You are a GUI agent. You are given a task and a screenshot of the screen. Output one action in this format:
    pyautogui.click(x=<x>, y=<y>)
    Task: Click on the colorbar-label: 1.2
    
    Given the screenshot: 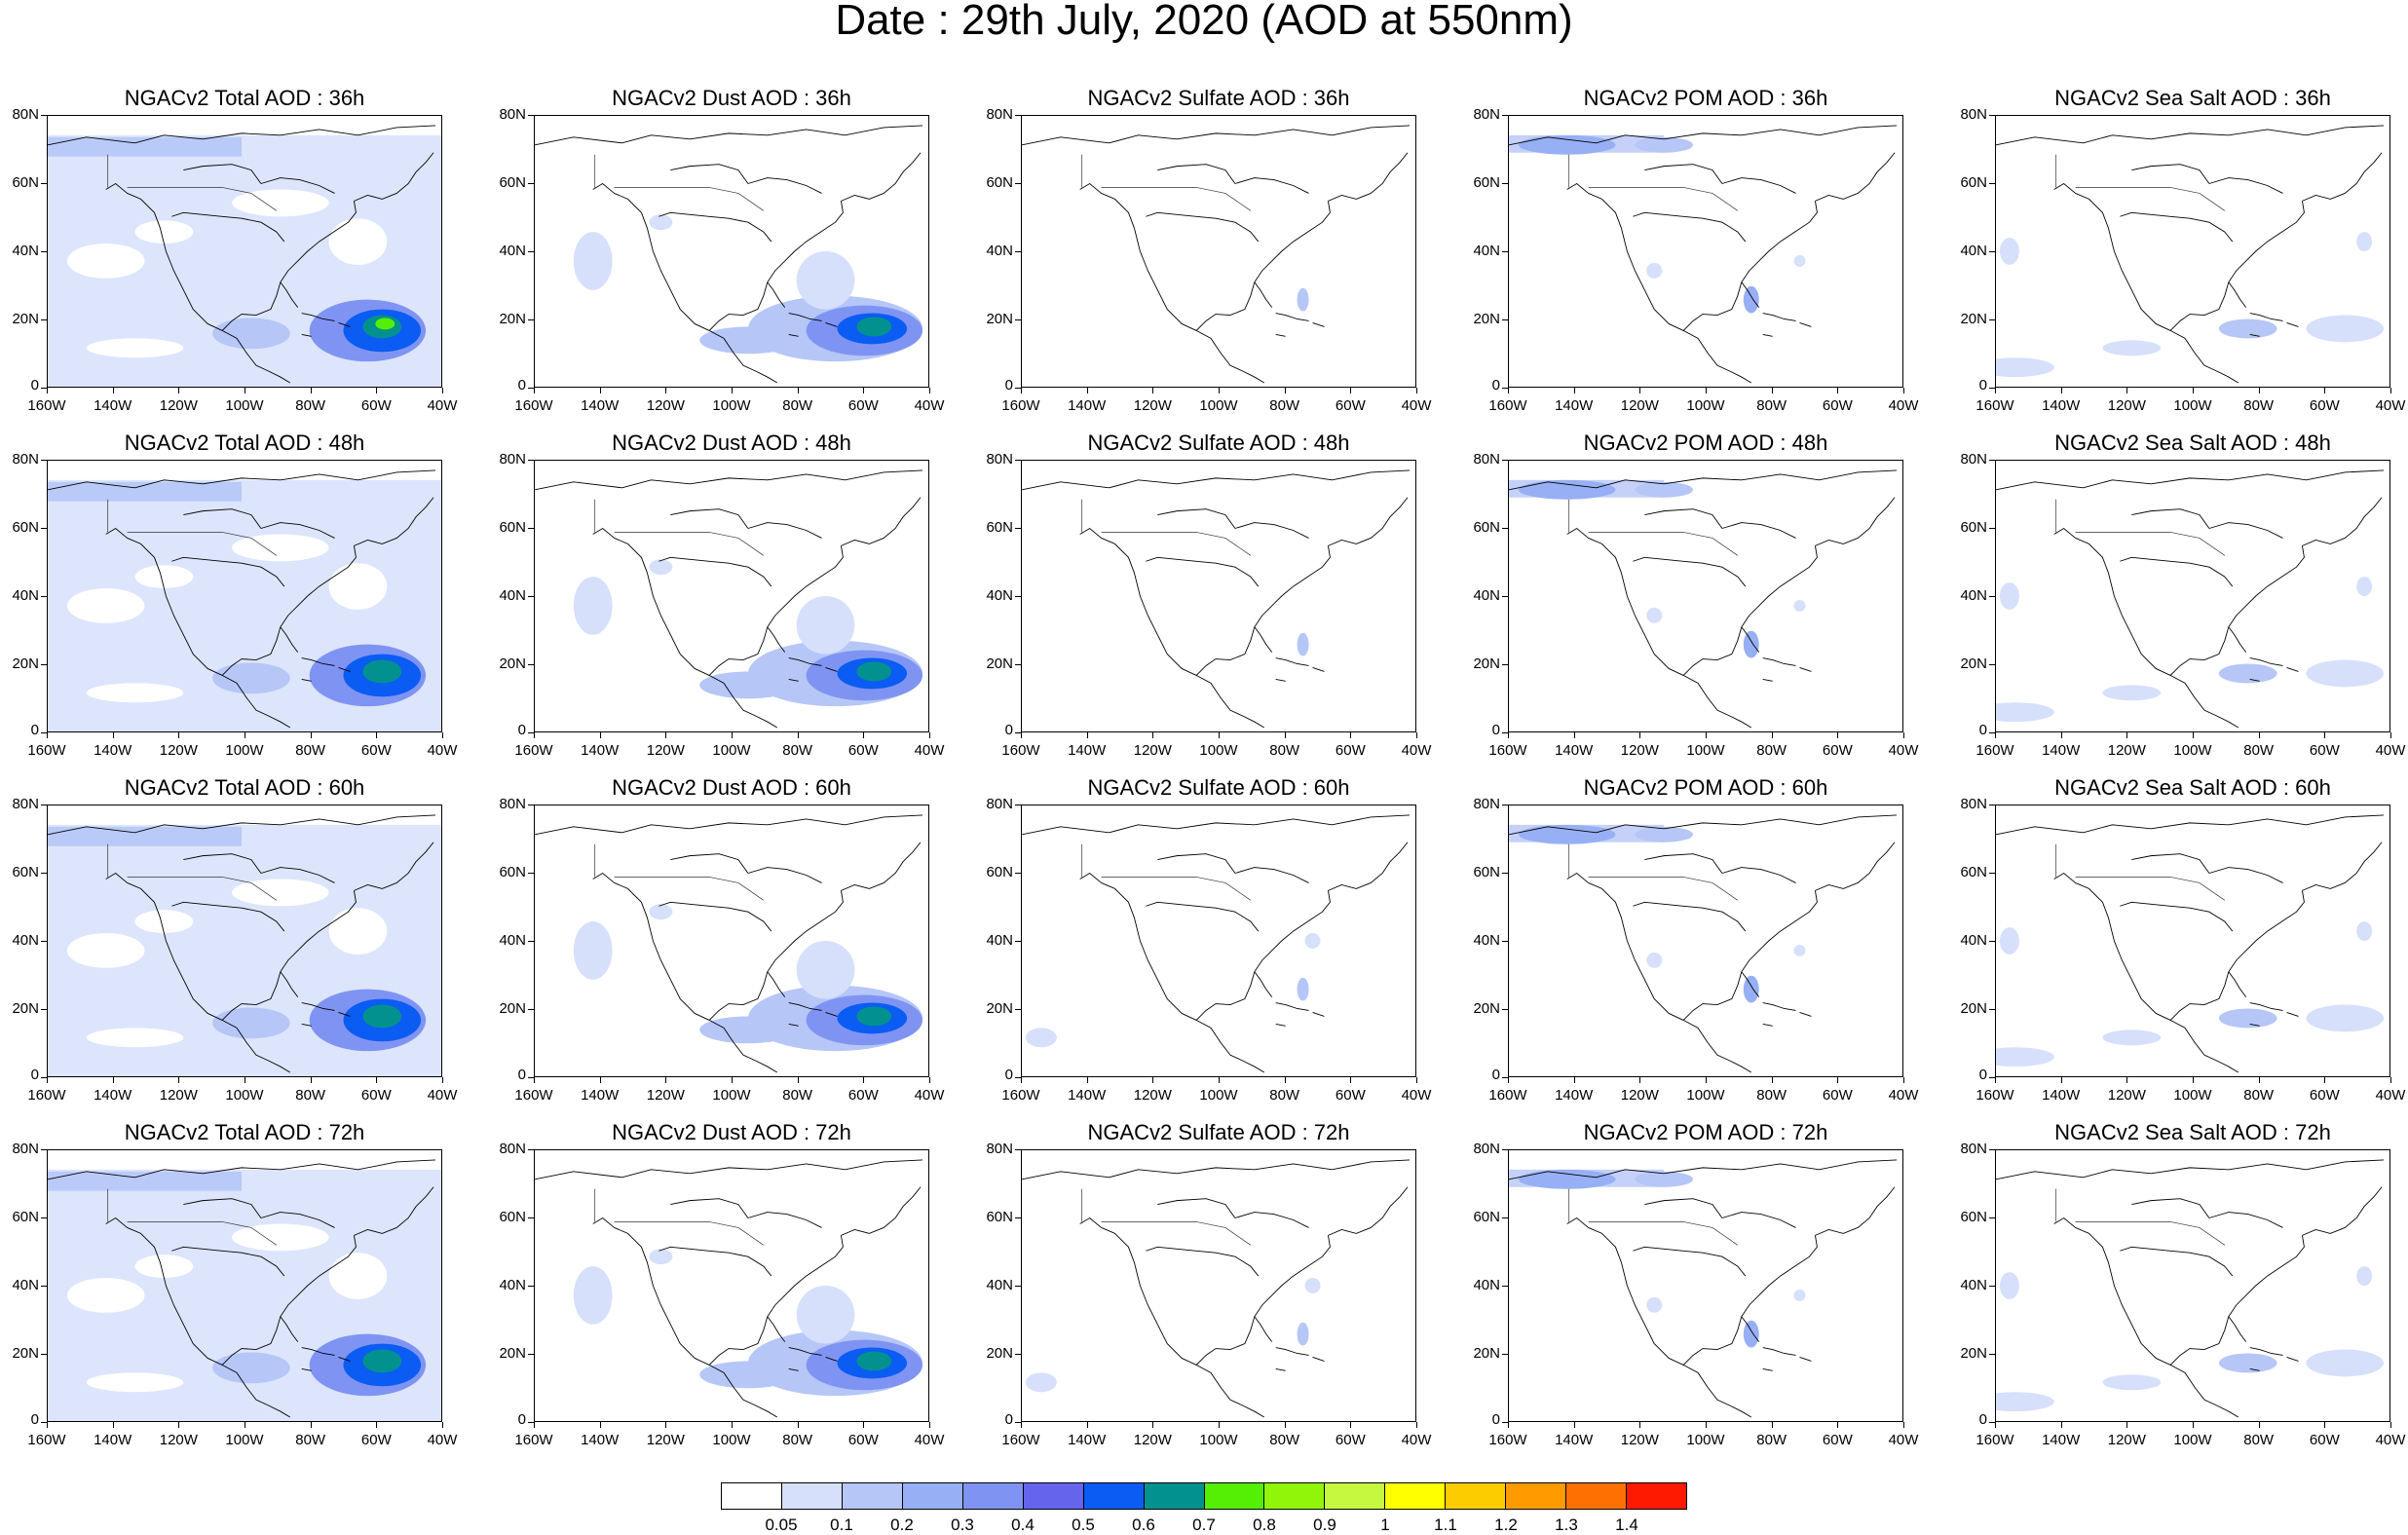 What is the action you would take?
    pyautogui.click(x=1506, y=1525)
    